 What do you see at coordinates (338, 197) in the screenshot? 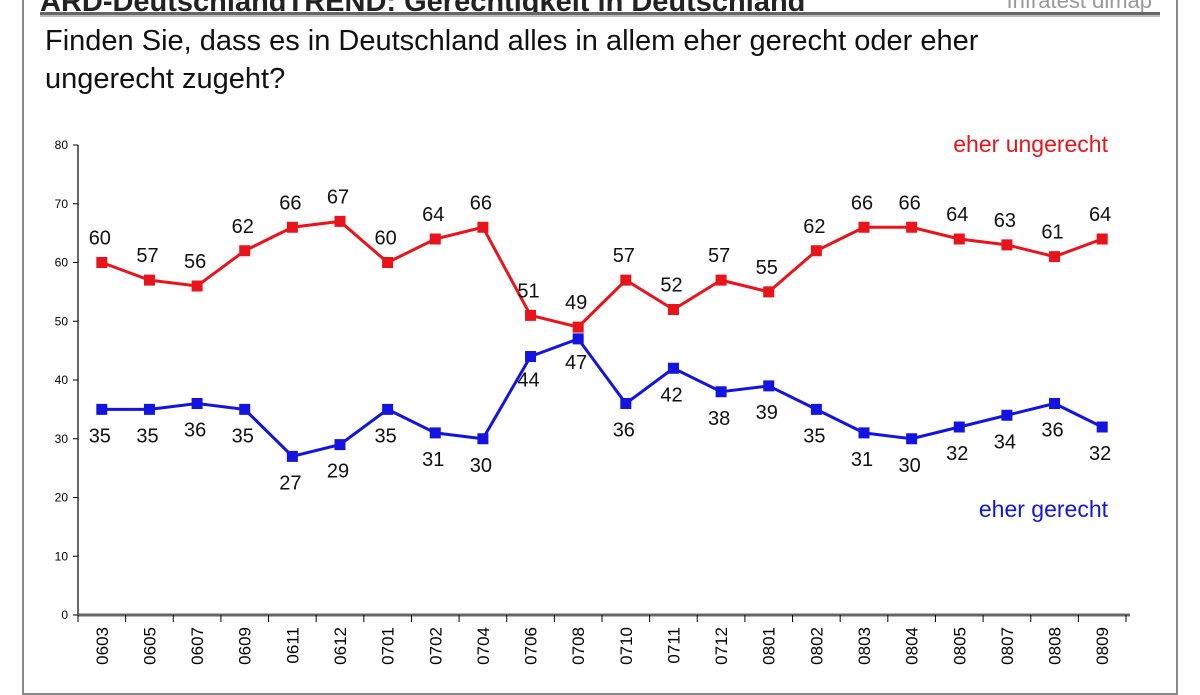
I see `data-label: 67` at bounding box center [338, 197].